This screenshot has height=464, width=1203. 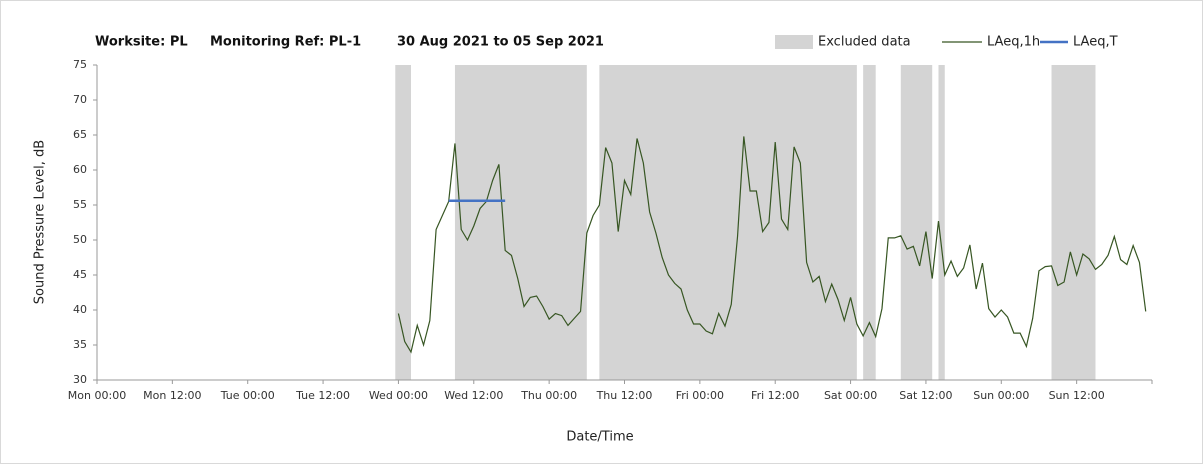 What do you see at coordinates (925, 395) in the screenshot?
I see `x-tick-label: Sat 12:00` at bounding box center [925, 395].